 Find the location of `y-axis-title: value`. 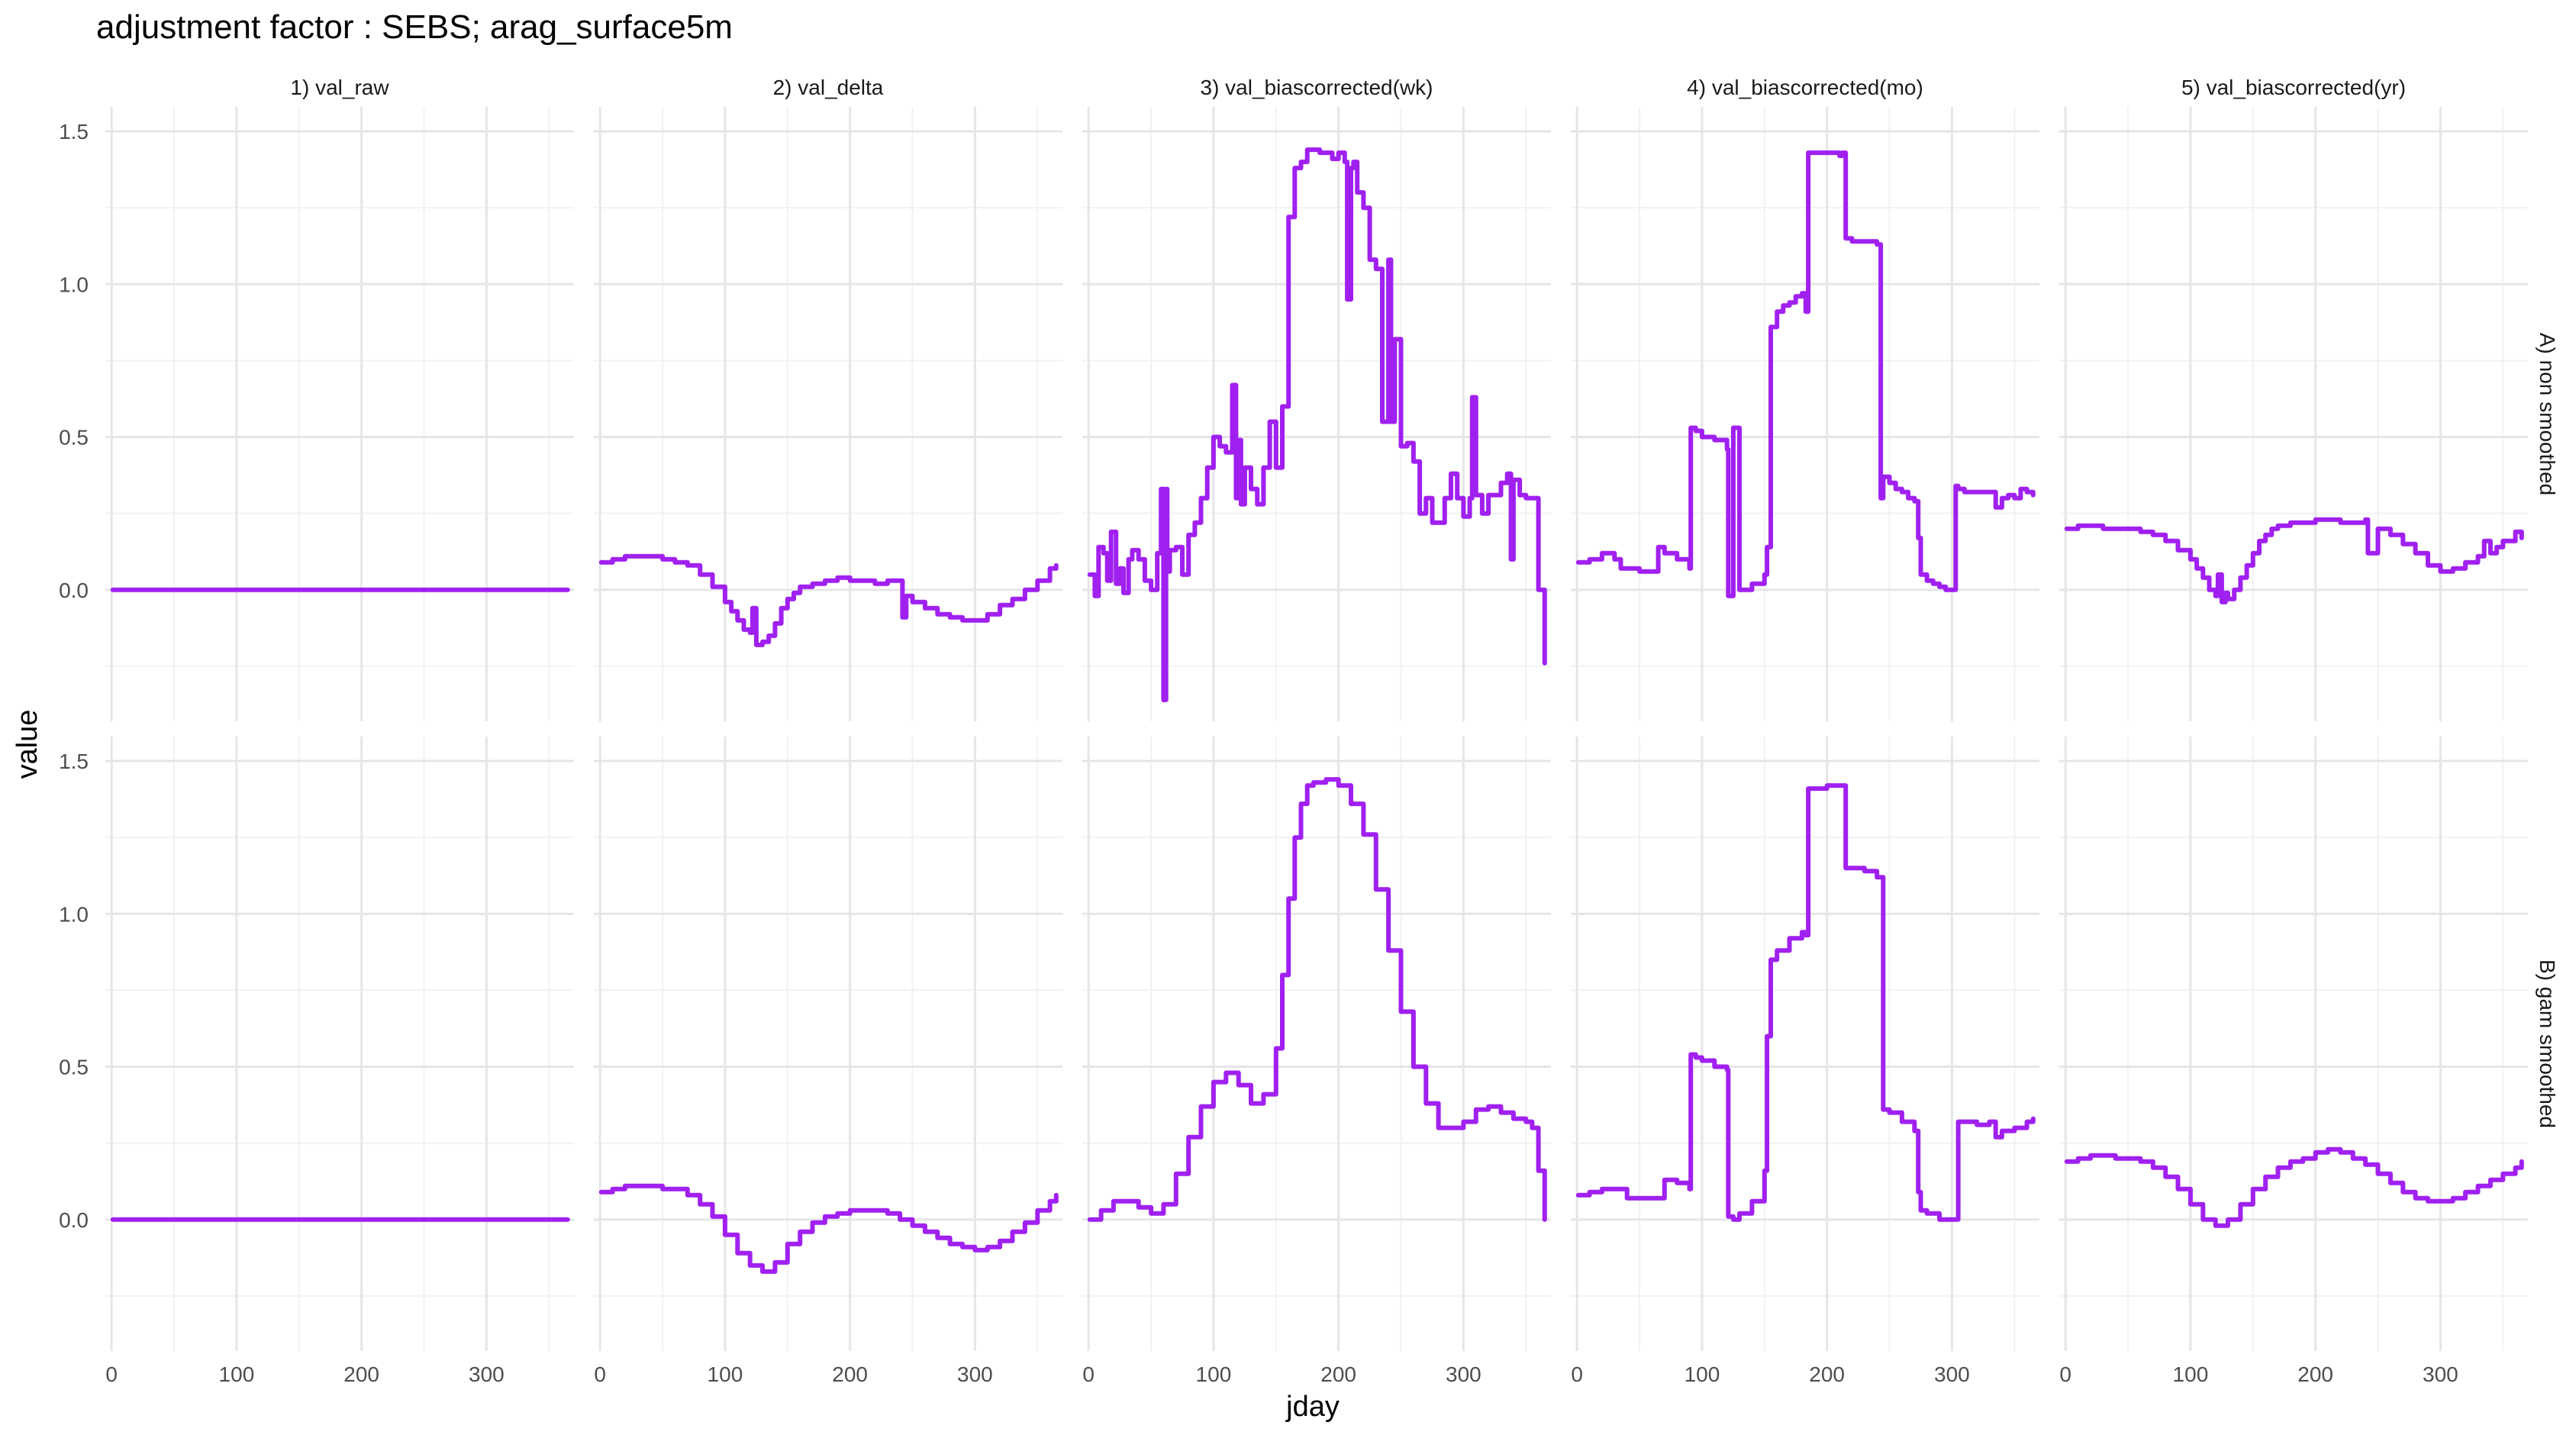

y-axis-title: value is located at coordinates (28, 744).